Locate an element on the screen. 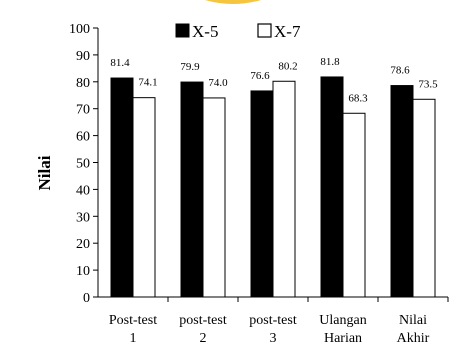 The width and height of the screenshot is (467, 360). data-label: 78.6 is located at coordinates (400, 71).